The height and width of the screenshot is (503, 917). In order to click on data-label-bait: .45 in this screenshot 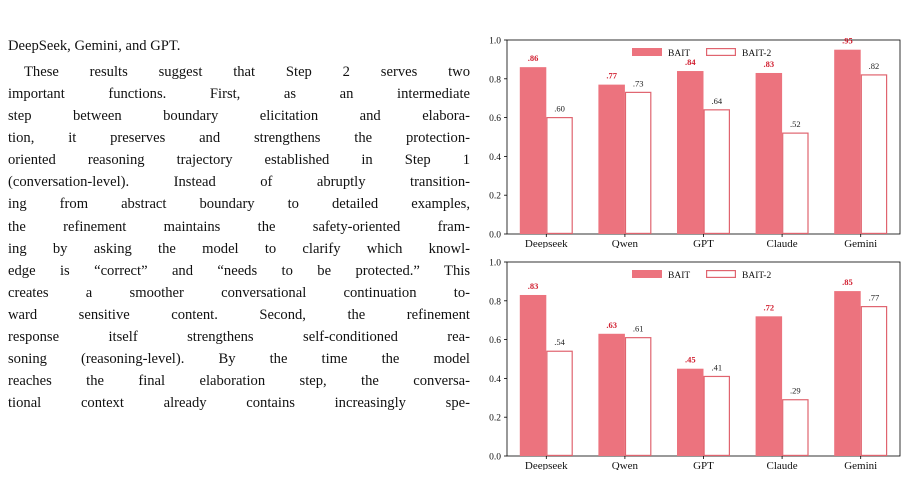, I will do `click(690, 360)`.